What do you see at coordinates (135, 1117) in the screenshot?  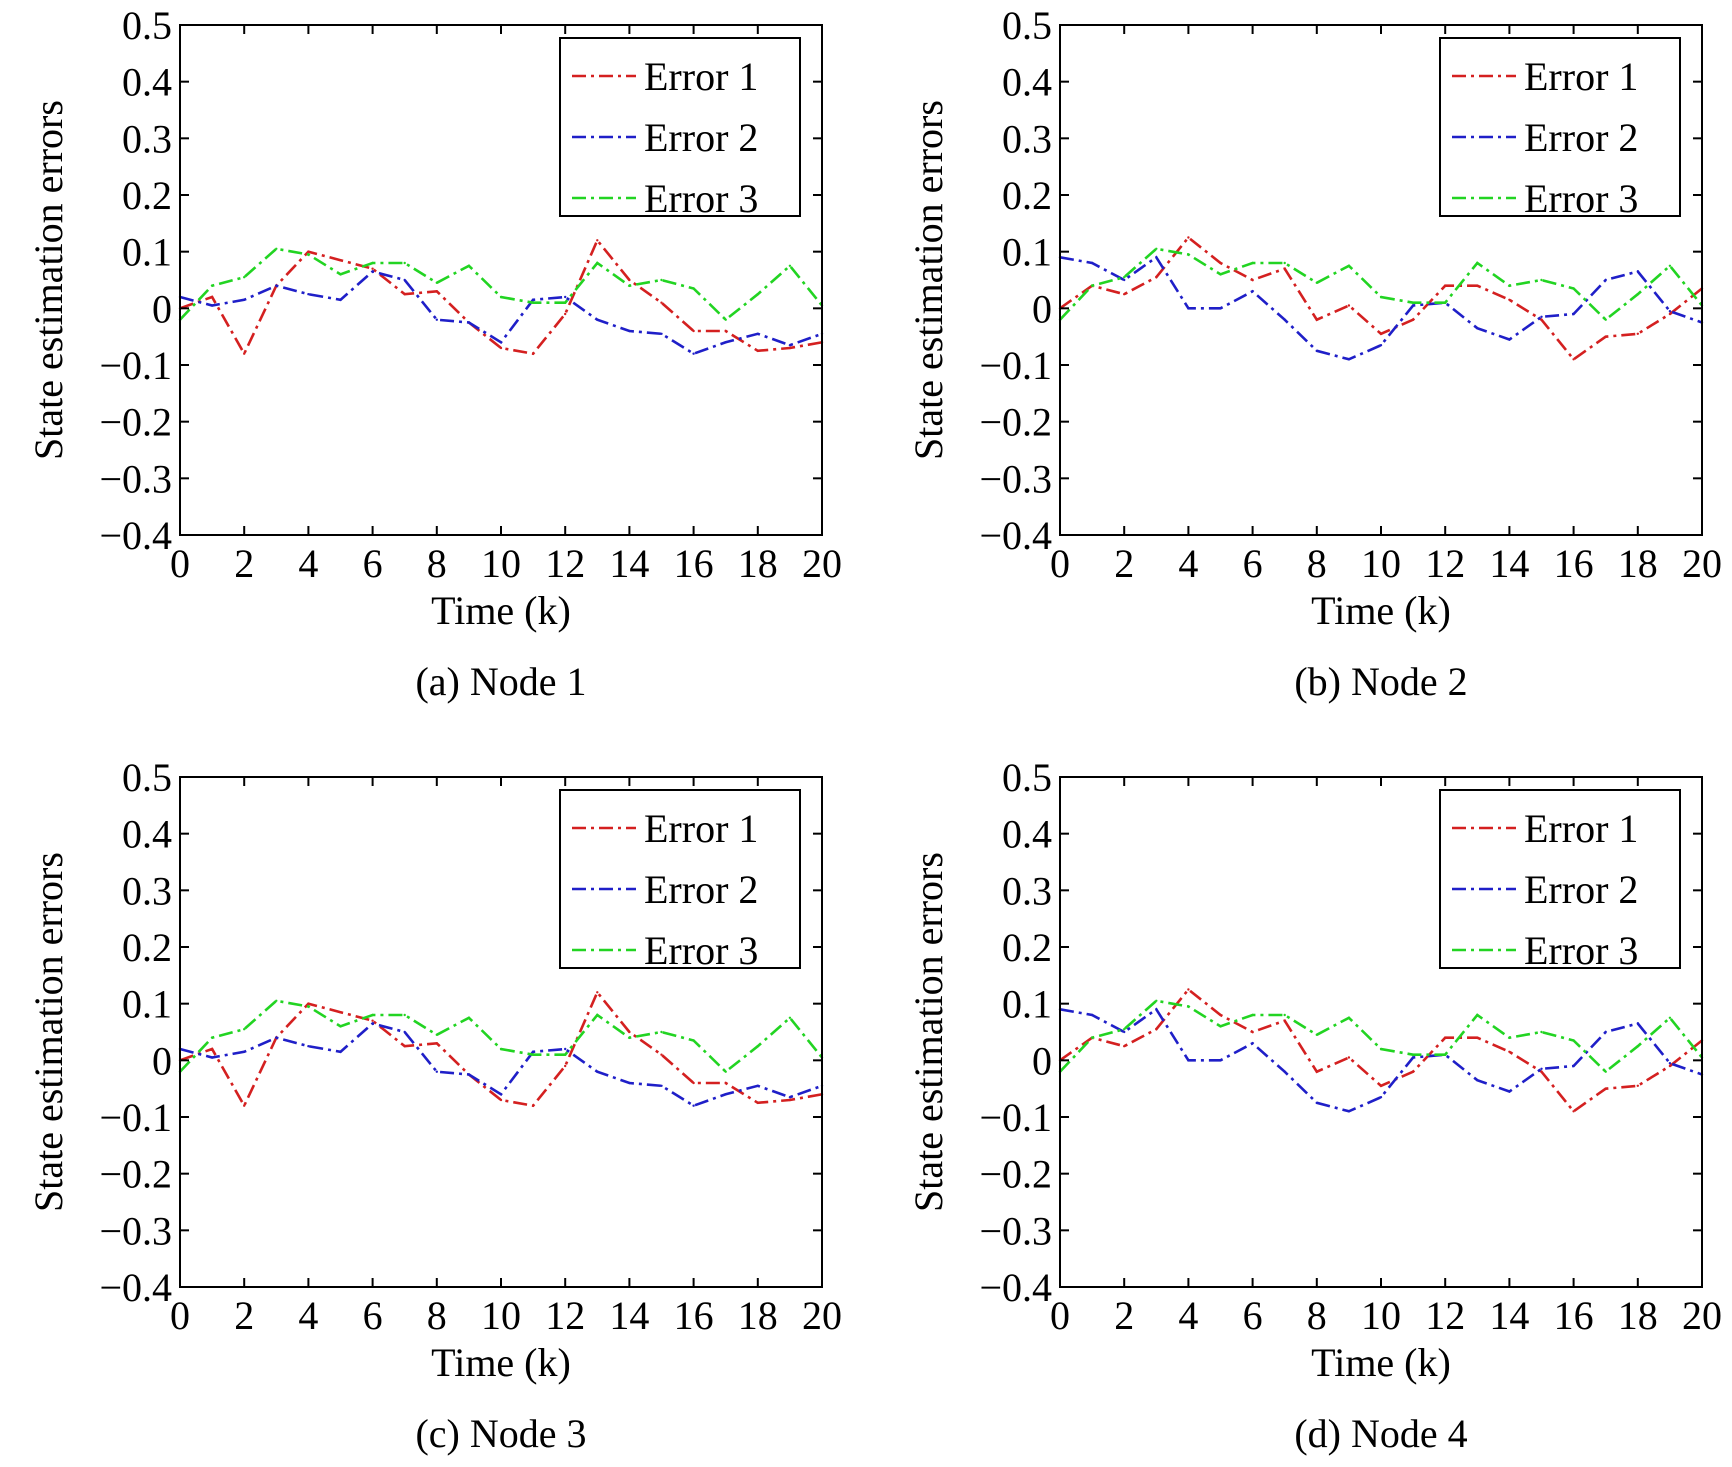 I see `y-tick-label: −0.1` at bounding box center [135, 1117].